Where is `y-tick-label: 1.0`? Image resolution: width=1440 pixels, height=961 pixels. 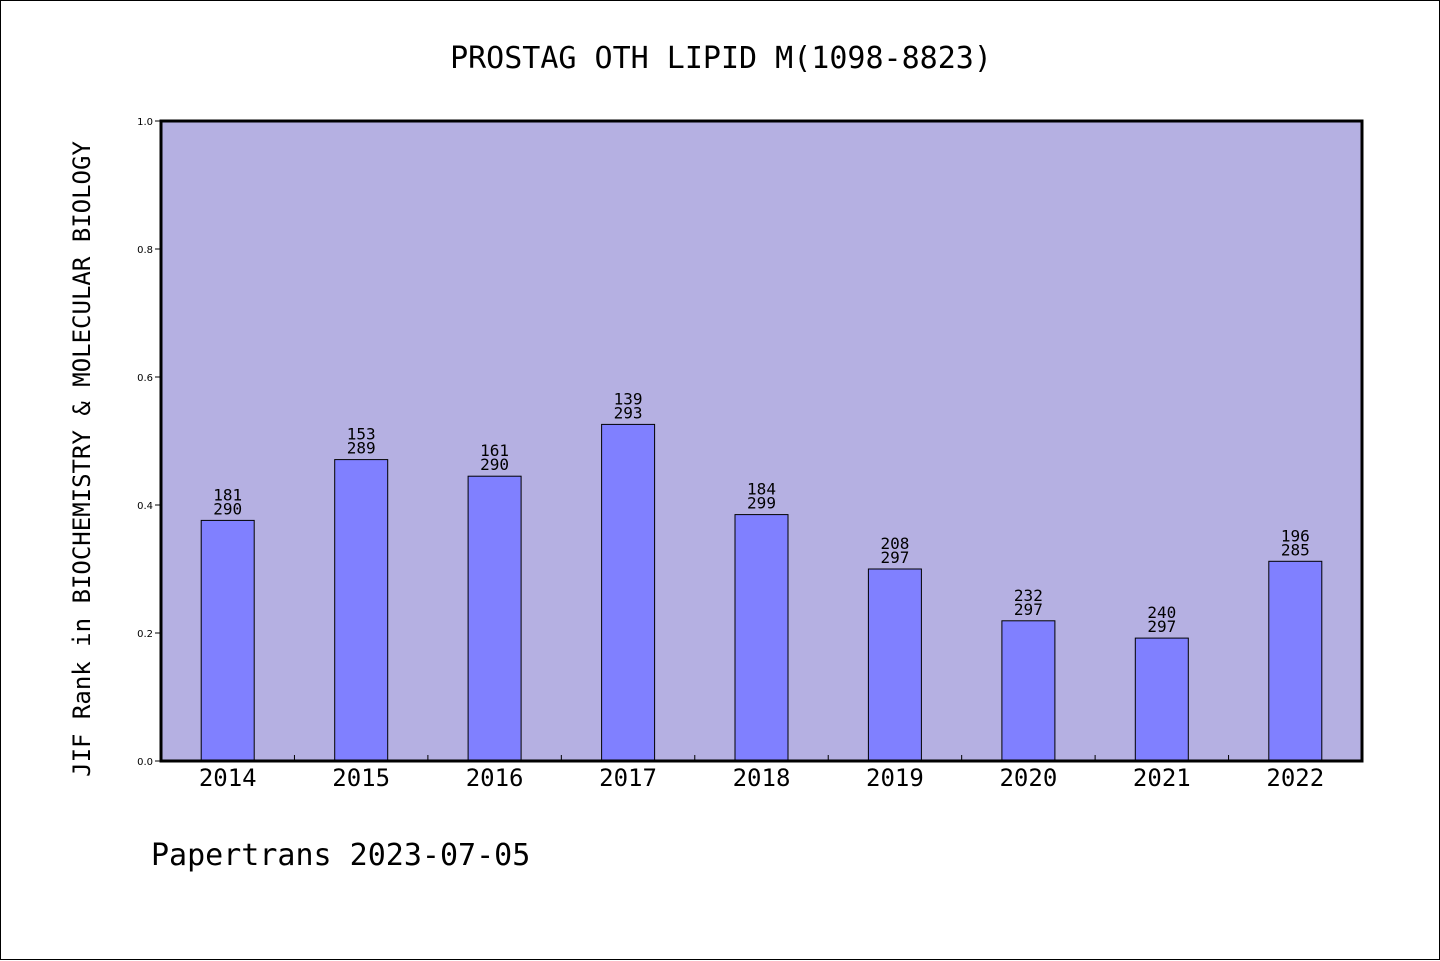
y-tick-label: 1.0 is located at coordinates (145, 122).